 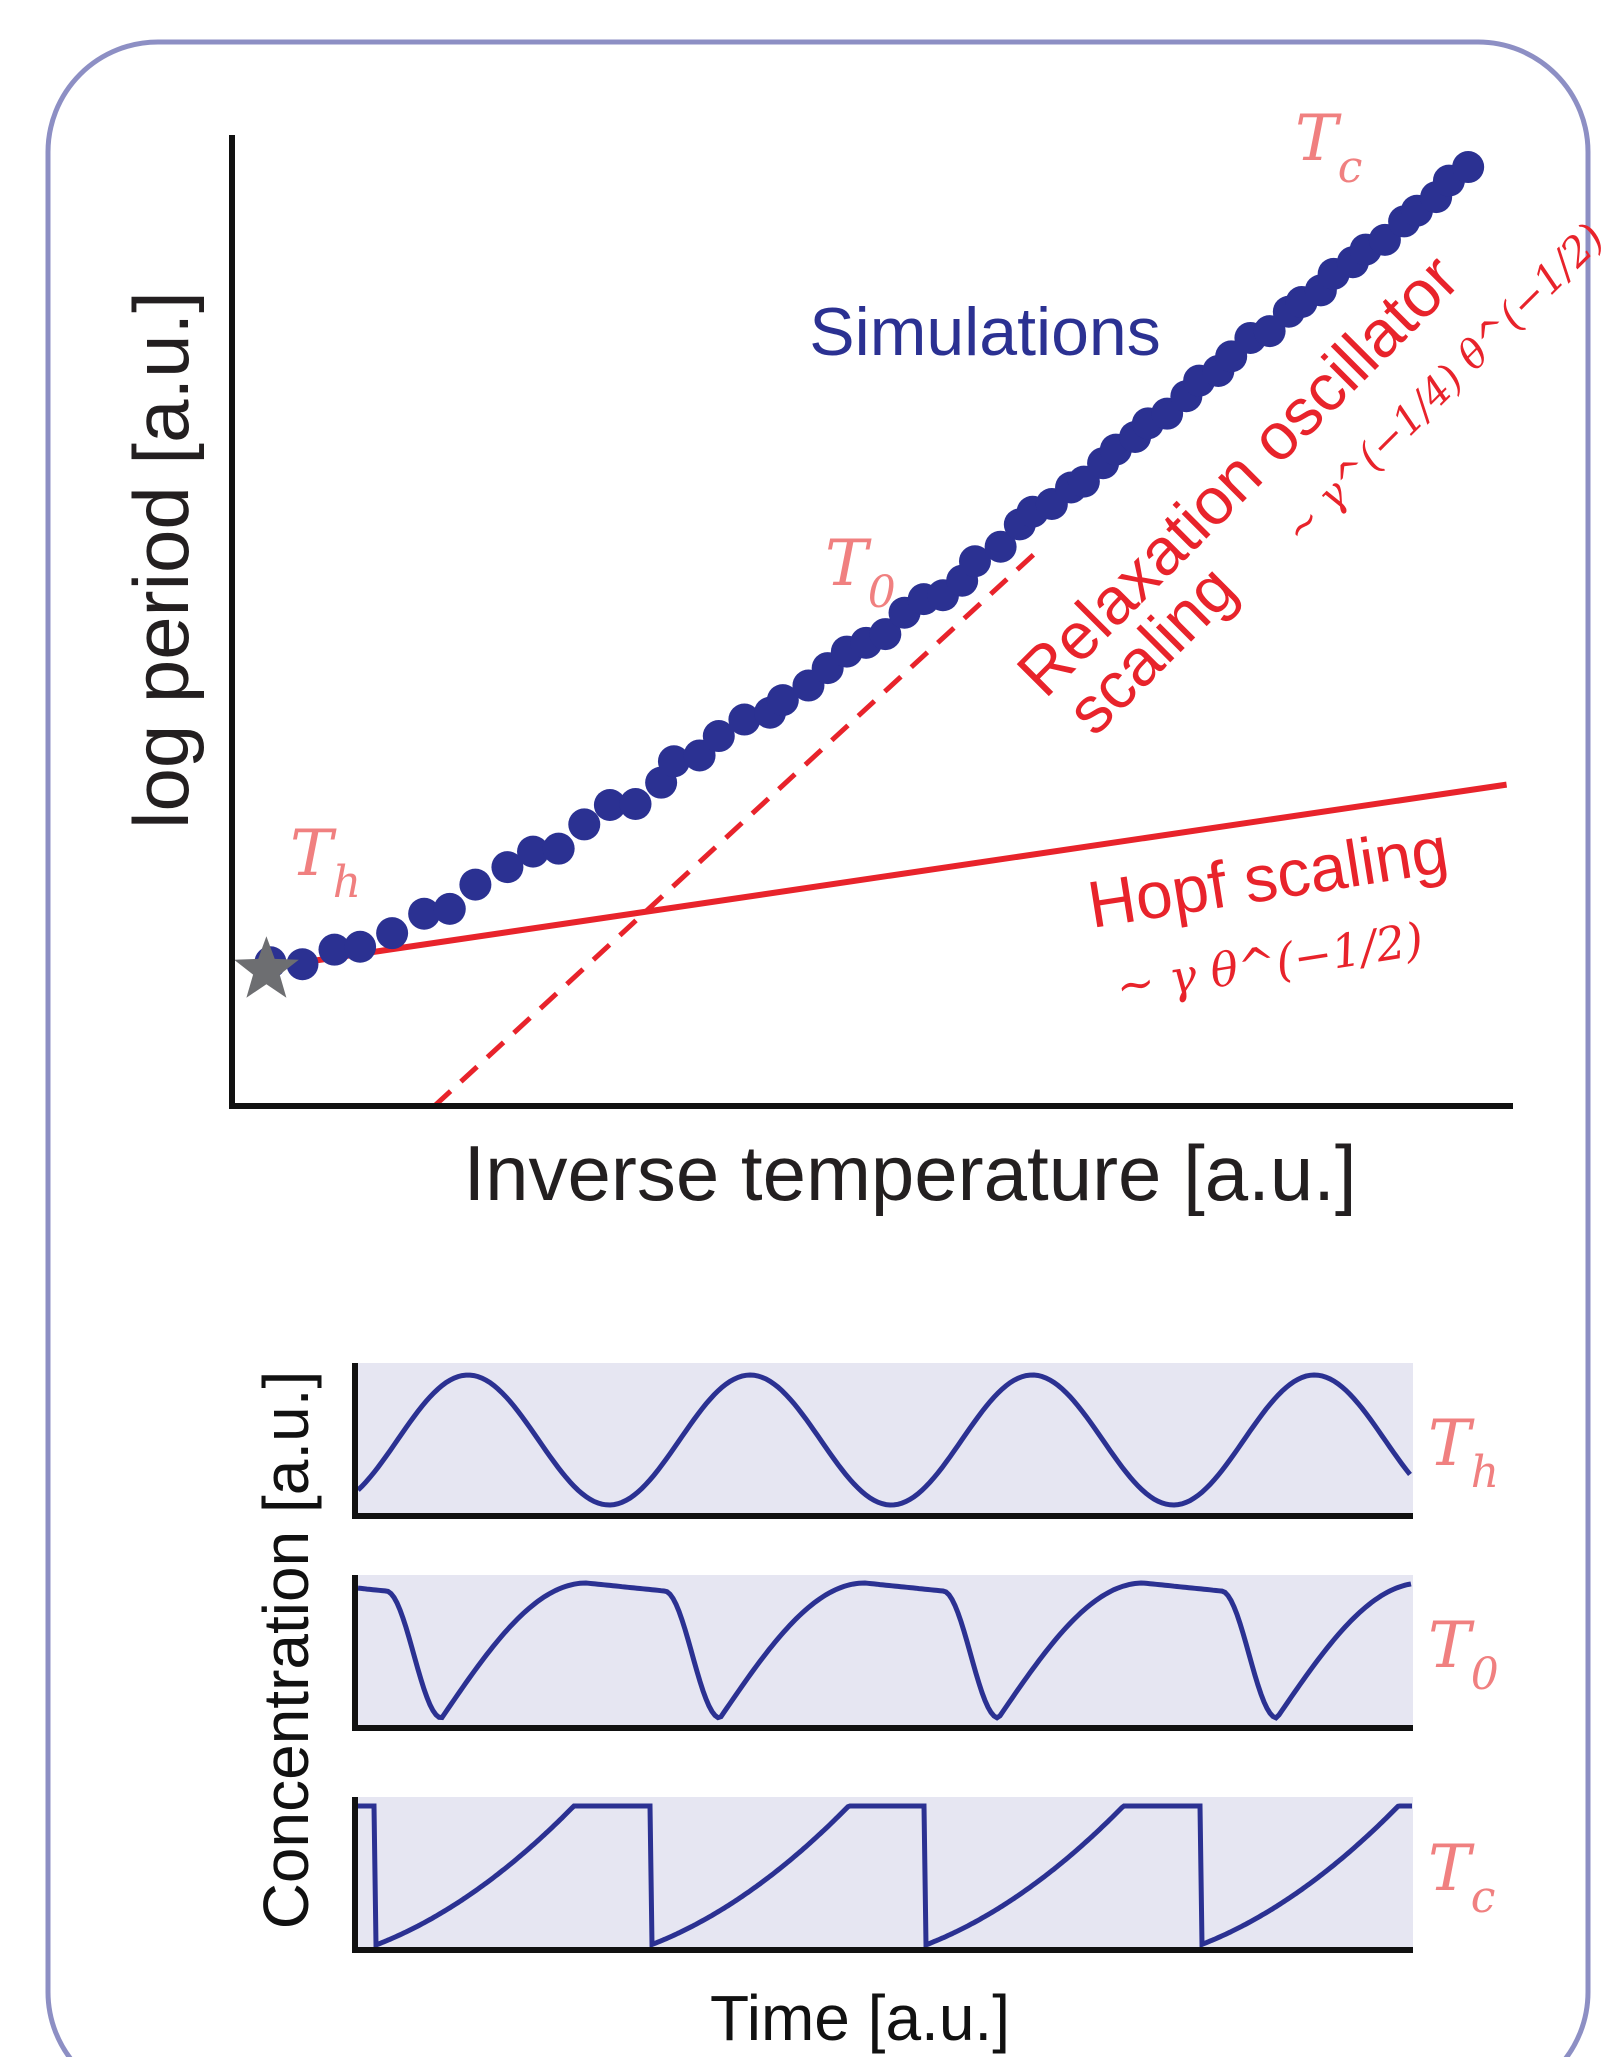 I want to click on t0-letter: T, so click(x=848, y=564).